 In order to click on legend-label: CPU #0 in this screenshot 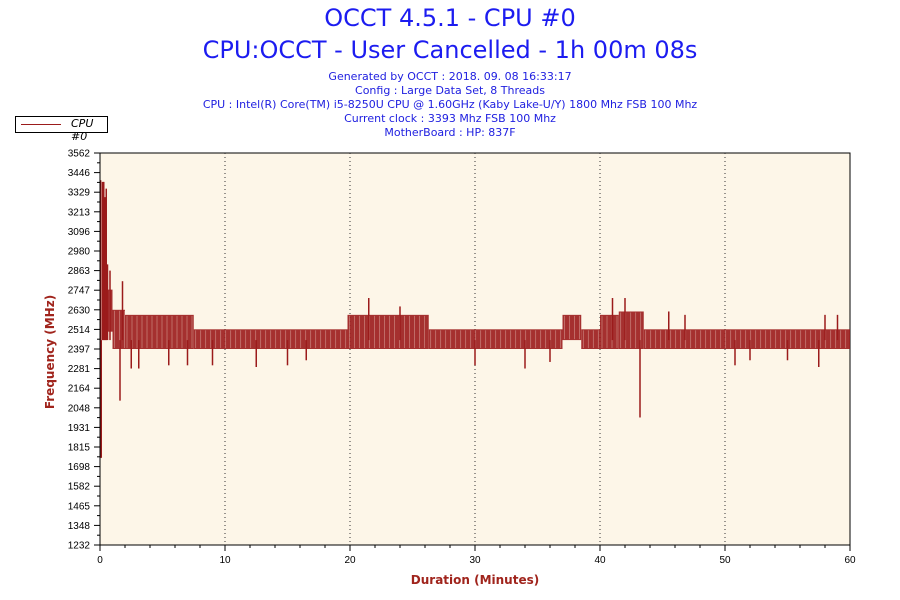, I will do `click(82, 130)`.